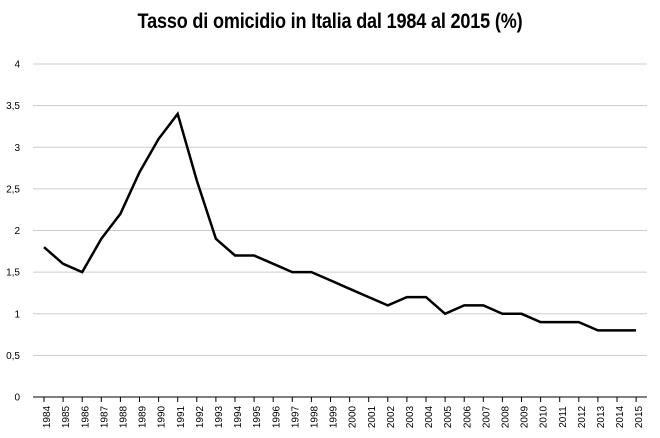 This screenshot has height=438, width=660. Describe the element at coordinates (467, 416) in the screenshot. I see `x-tick-label: 2006` at that location.